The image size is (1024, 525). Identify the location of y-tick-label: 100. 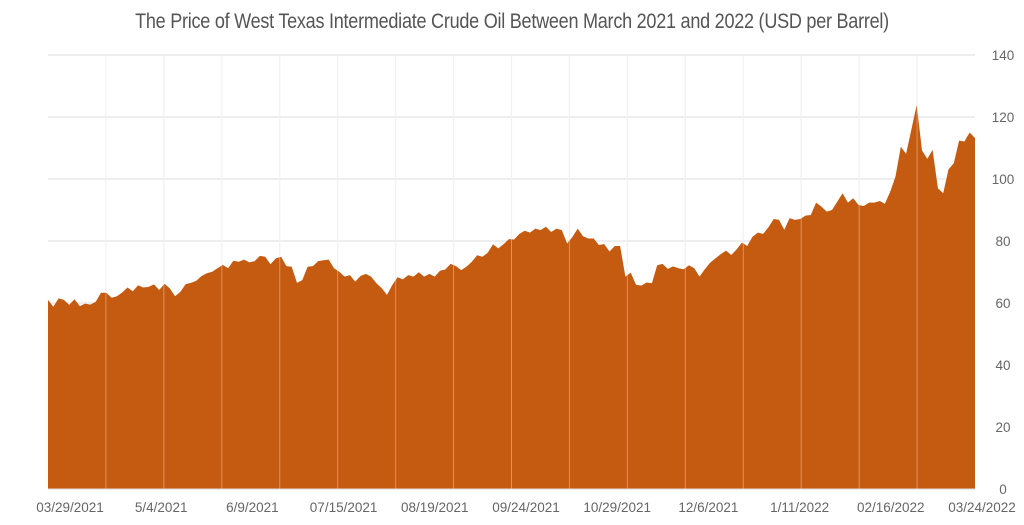
(1003, 179).